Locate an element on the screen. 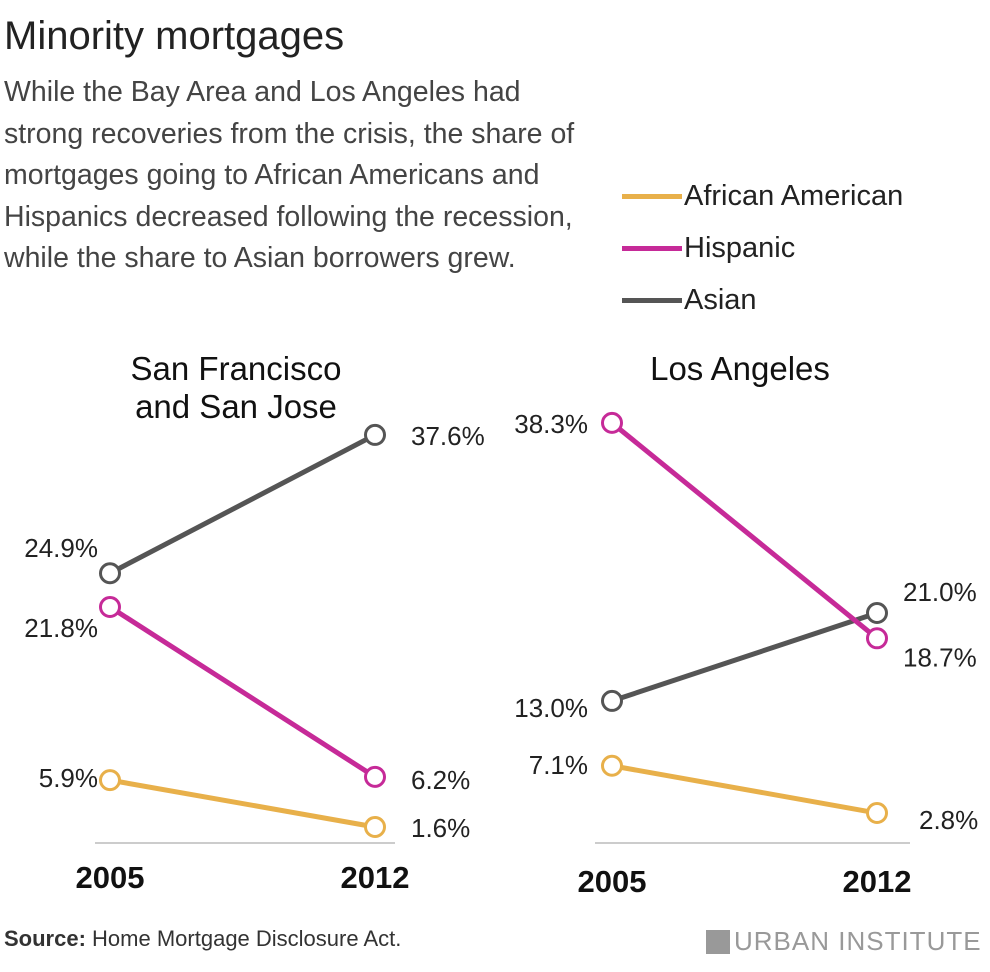  legend-item-asian: Asian is located at coordinates (762, 300).